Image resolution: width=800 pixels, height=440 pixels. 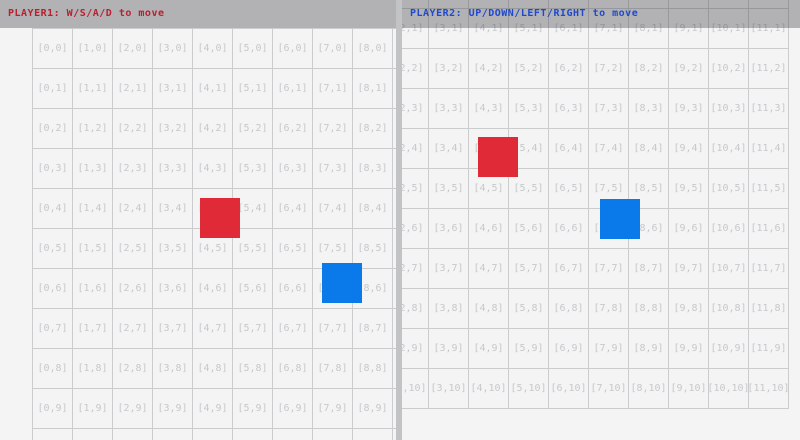 What do you see at coordinates (649, 149) in the screenshot?
I see `grid-cell: [8,4]` at bounding box center [649, 149].